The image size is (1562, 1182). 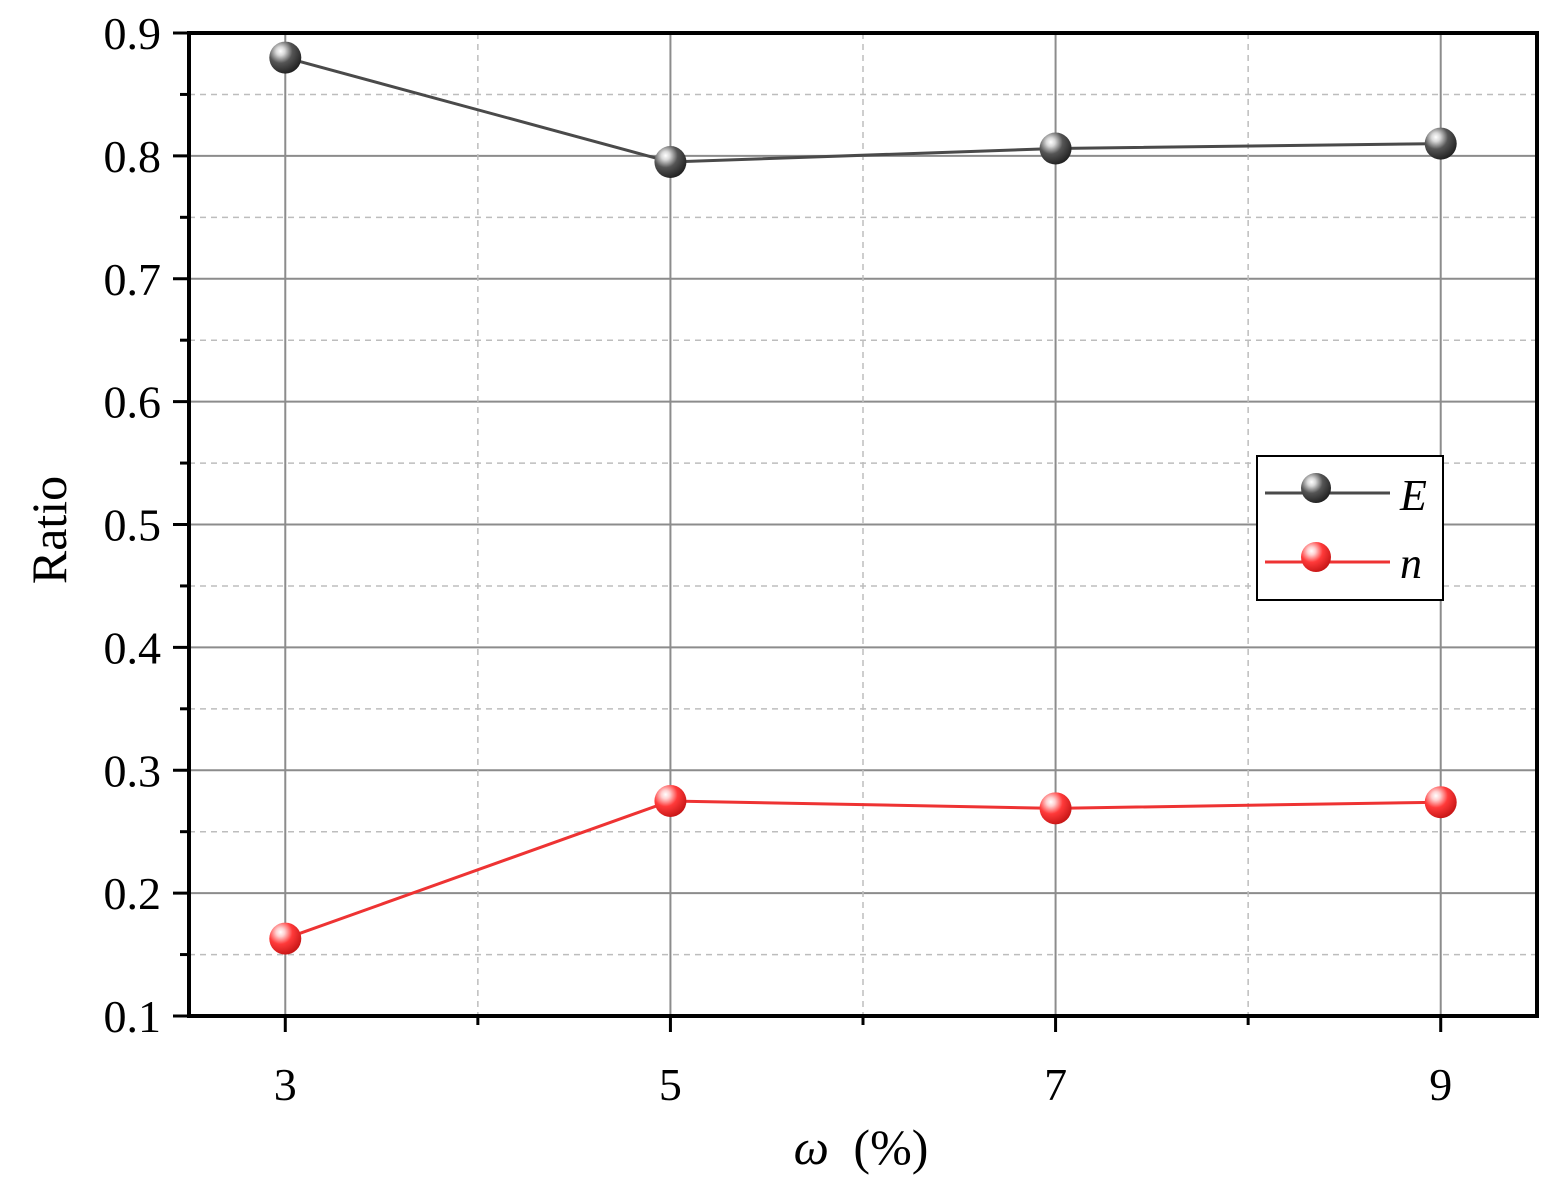 I want to click on y-tick-label: 0.4, so click(x=133, y=647).